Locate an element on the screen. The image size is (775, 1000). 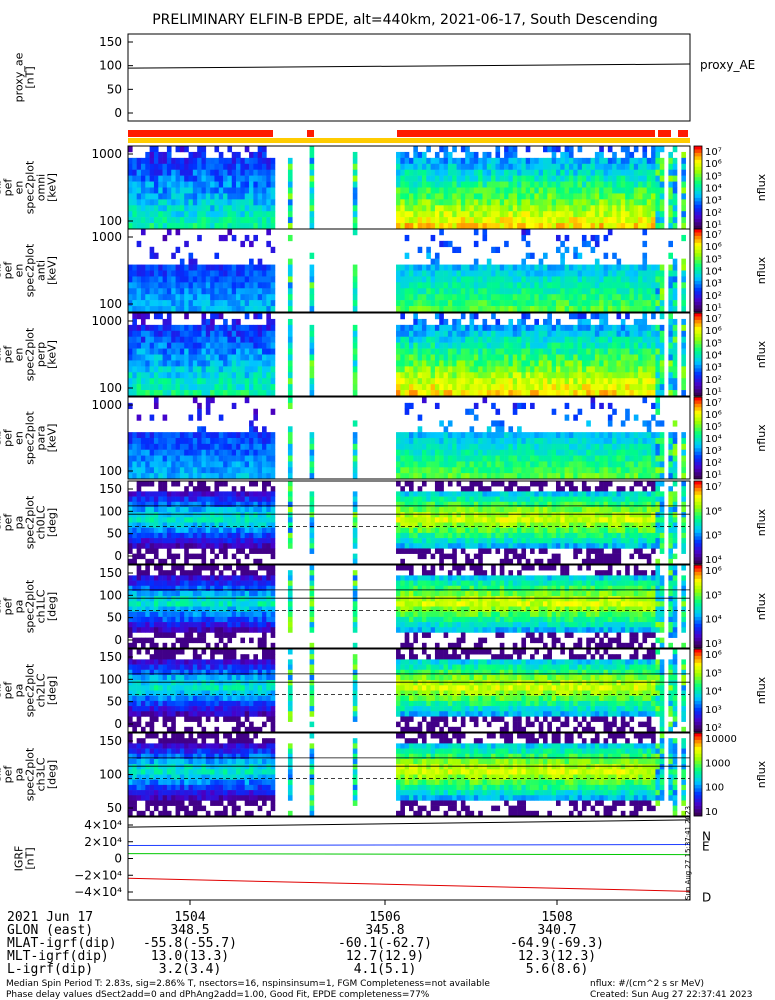
coverage-bar-yellow is located at coordinates (409, 140).